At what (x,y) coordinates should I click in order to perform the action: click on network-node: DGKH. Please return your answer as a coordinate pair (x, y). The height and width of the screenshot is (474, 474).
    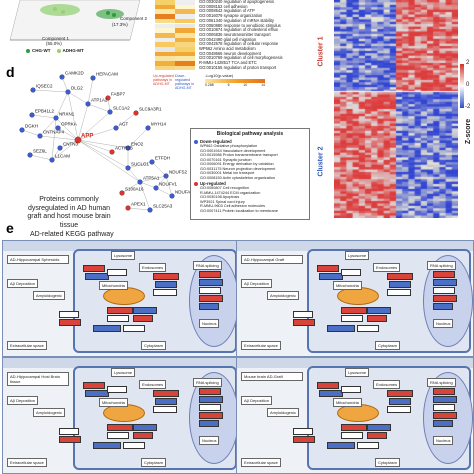
    Looking at the image, I should click on (28, 128).